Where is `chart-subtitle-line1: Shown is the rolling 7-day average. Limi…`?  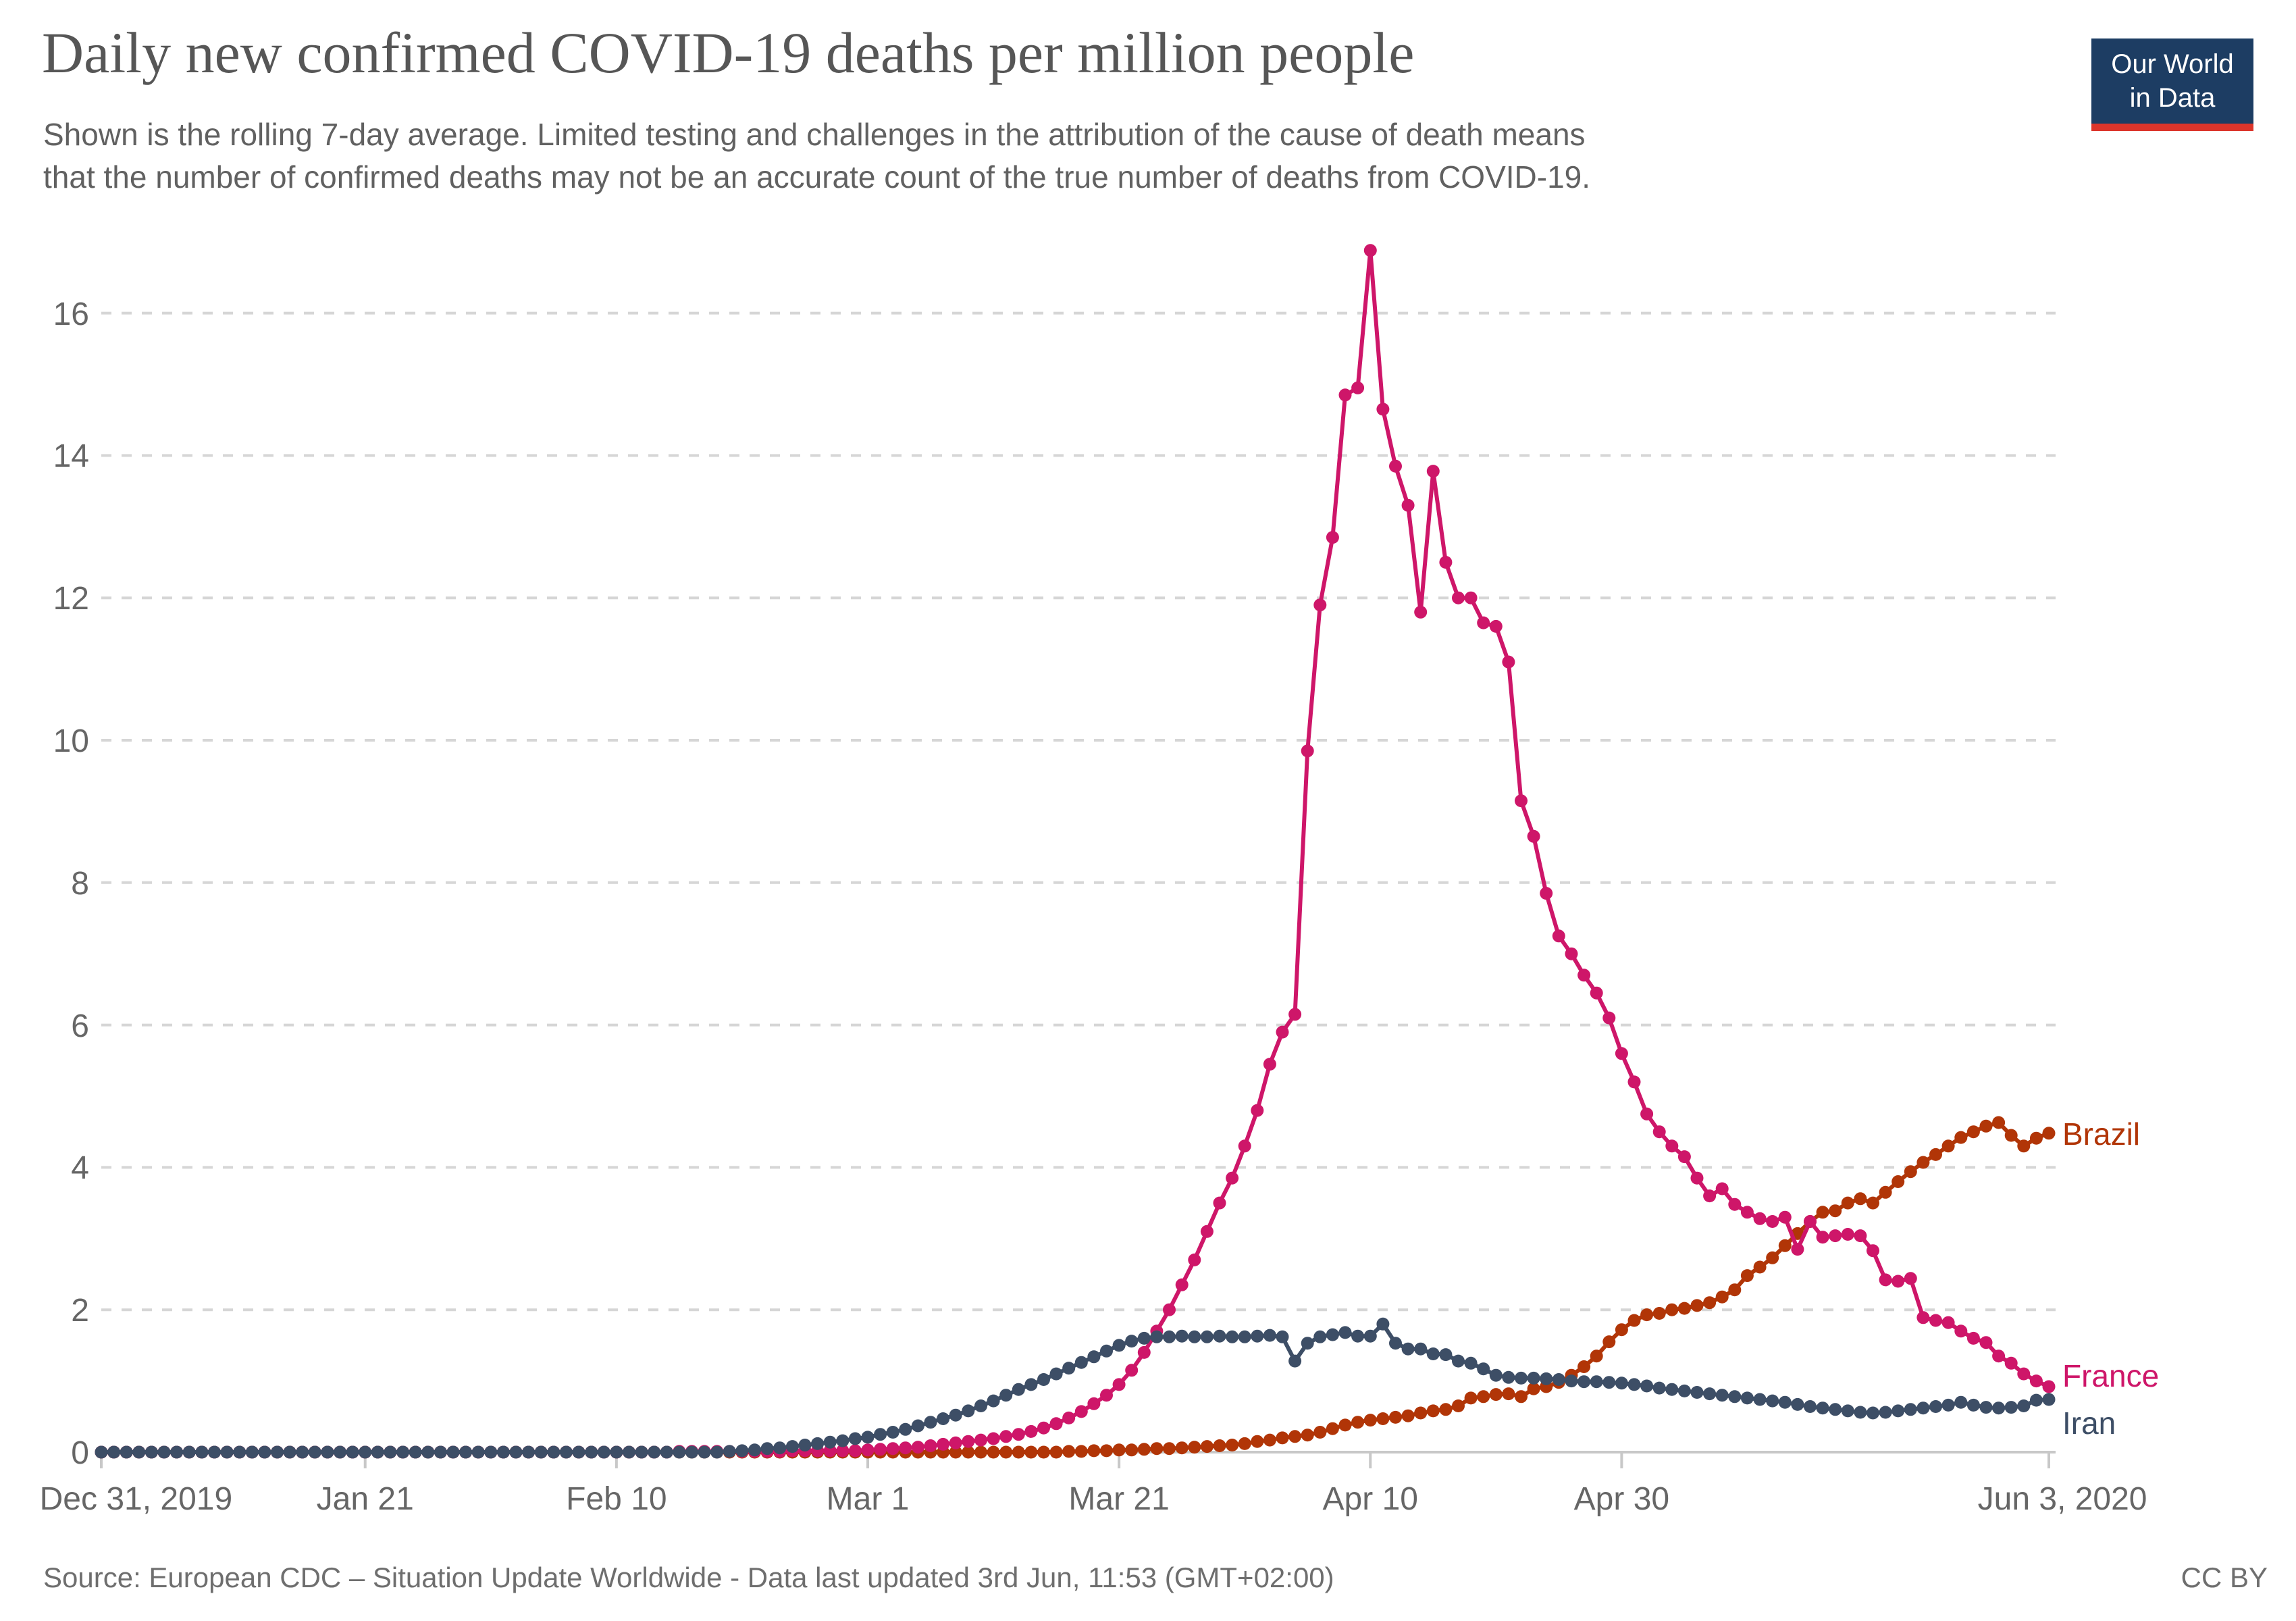 chart-subtitle-line1: Shown is the rolling 7-day average. Limi… is located at coordinates (815, 134).